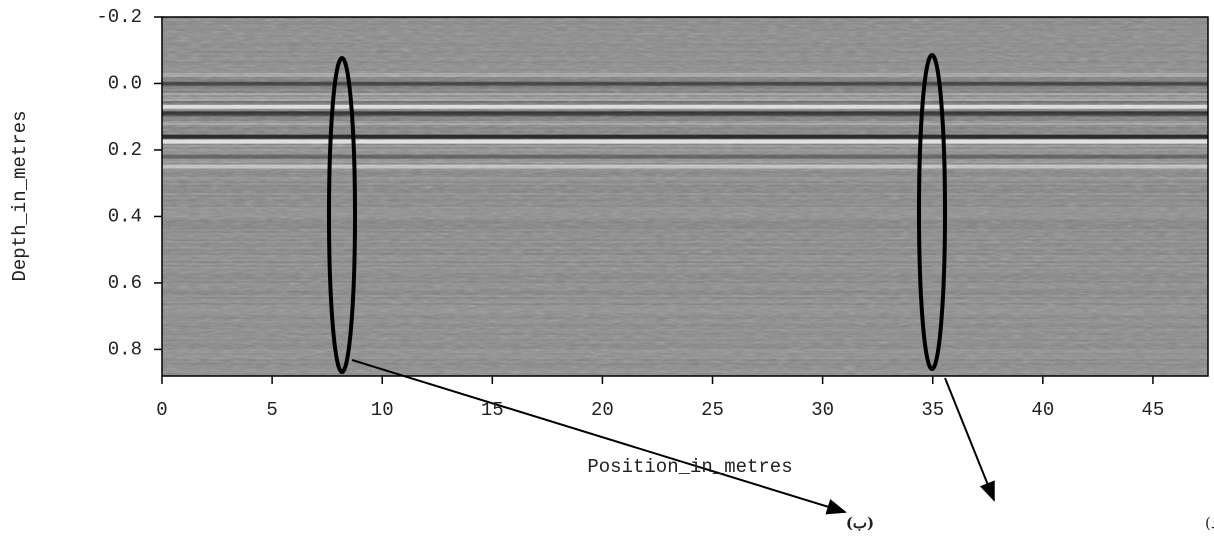 This screenshot has height=546, width=1214. What do you see at coordinates (119, 17) in the screenshot?
I see `y-tick-label: -0.2` at bounding box center [119, 17].